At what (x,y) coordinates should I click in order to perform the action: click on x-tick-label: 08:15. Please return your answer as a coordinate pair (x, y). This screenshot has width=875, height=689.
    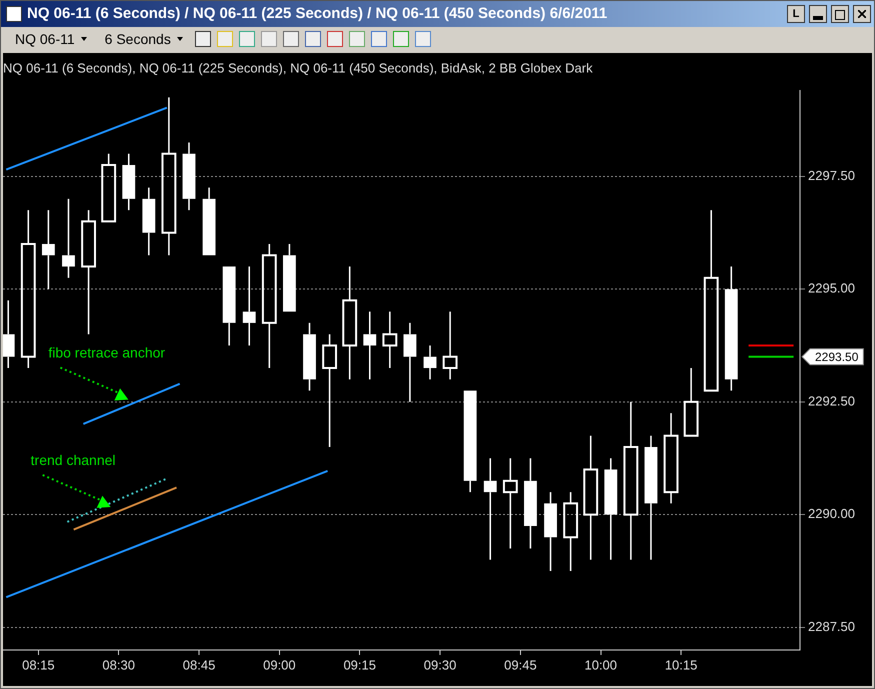
    Looking at the image, I should click on (38, 664).